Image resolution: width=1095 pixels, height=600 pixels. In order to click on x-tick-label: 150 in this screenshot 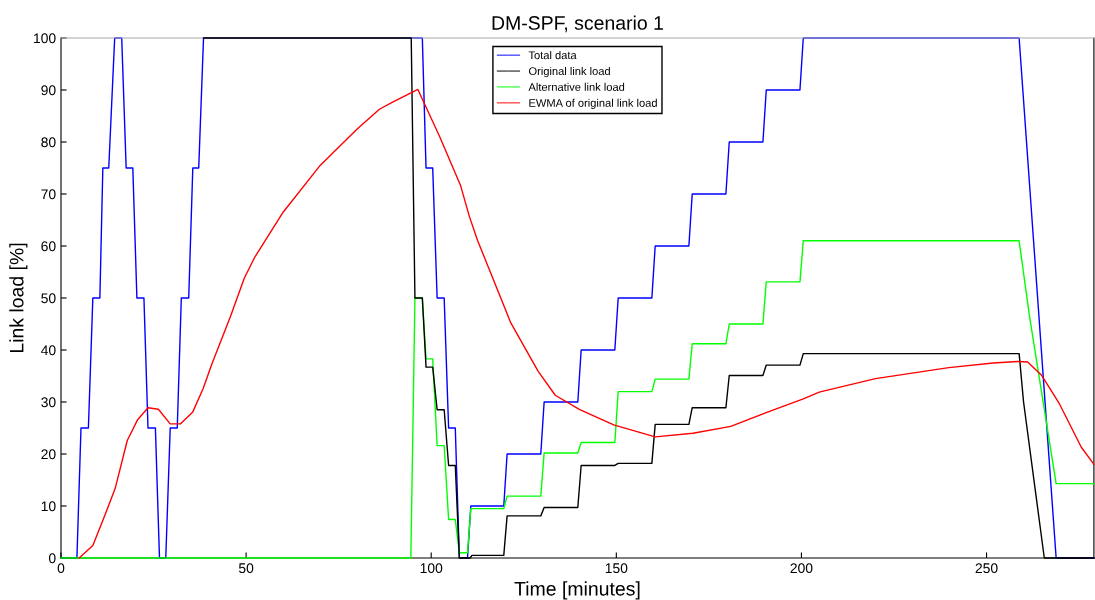, I will do `click(616, 568)`.